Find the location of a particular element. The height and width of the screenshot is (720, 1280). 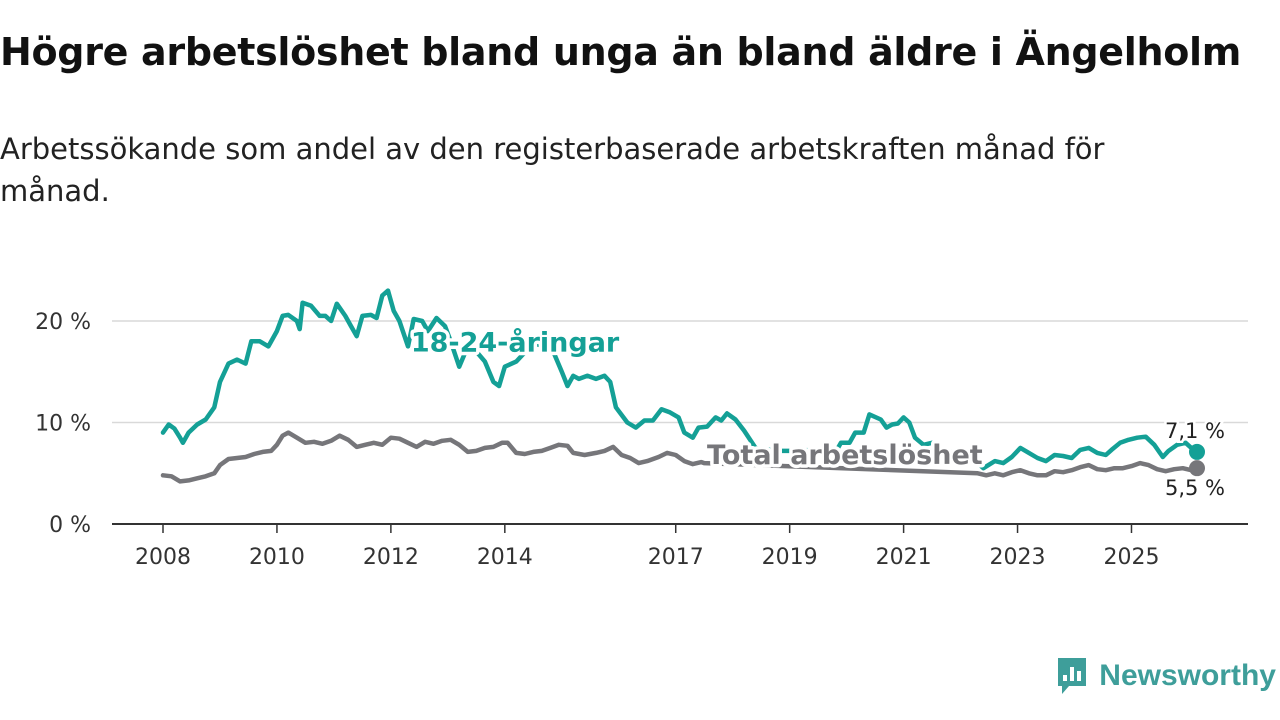

x-tick-label: 2012 is located at coordinates (391, 557).